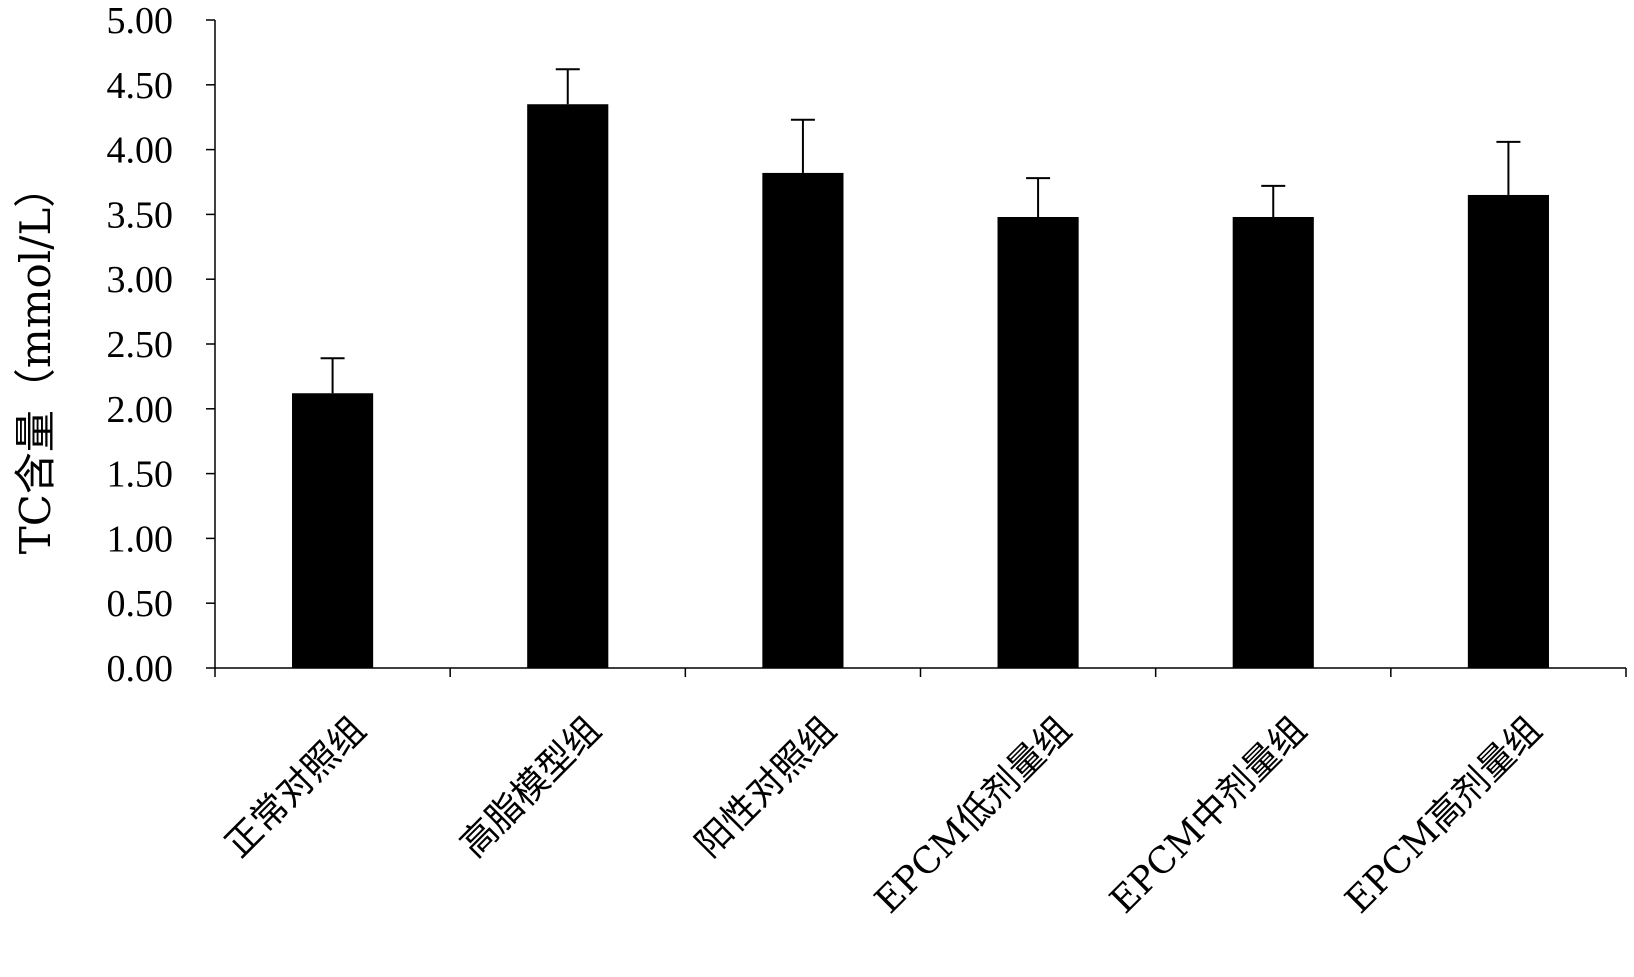 The height and width of the screenshot is (977, 1634). I want to click on y-axis-label: TC含量（mmol/L）, so click(35, 360).